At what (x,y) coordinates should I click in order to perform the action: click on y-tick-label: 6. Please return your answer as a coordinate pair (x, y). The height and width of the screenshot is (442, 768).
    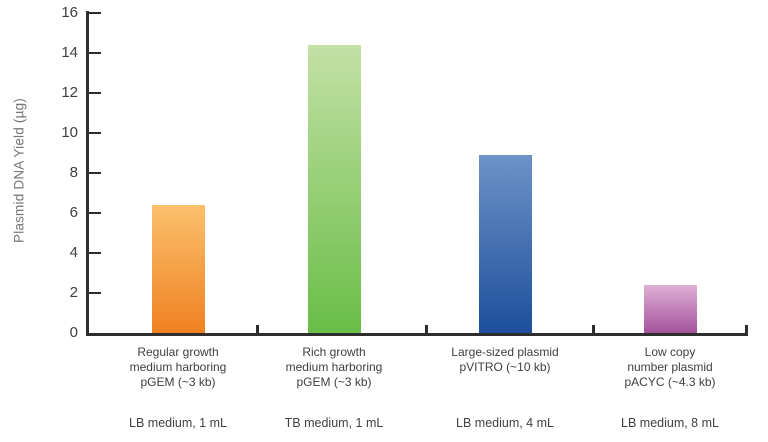
    Looking at the image, I should click on (73, 212).